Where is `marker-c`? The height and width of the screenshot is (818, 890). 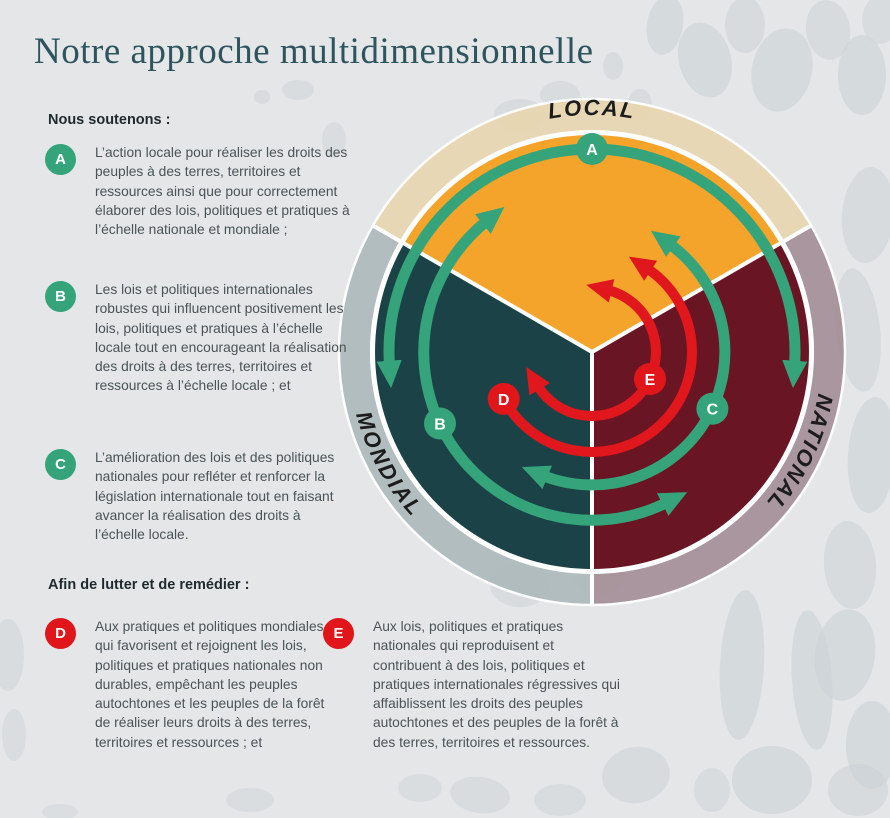
marker-c is located at coordinates (712, 408).